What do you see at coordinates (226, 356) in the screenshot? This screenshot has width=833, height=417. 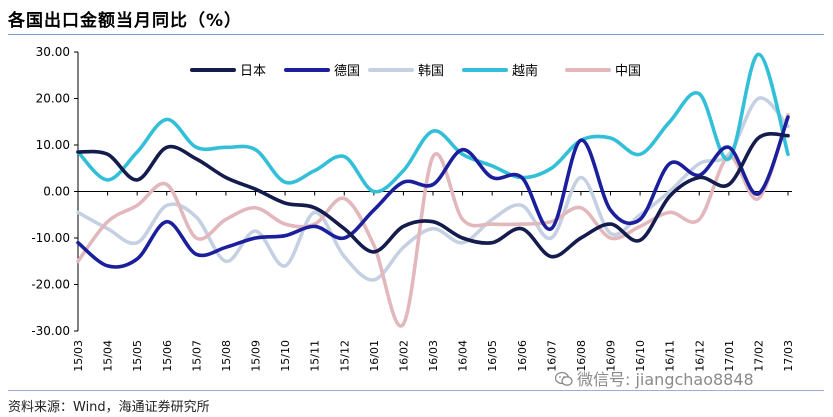 I see `x-tick-label: 15/08` at bounding box center [226, 356].